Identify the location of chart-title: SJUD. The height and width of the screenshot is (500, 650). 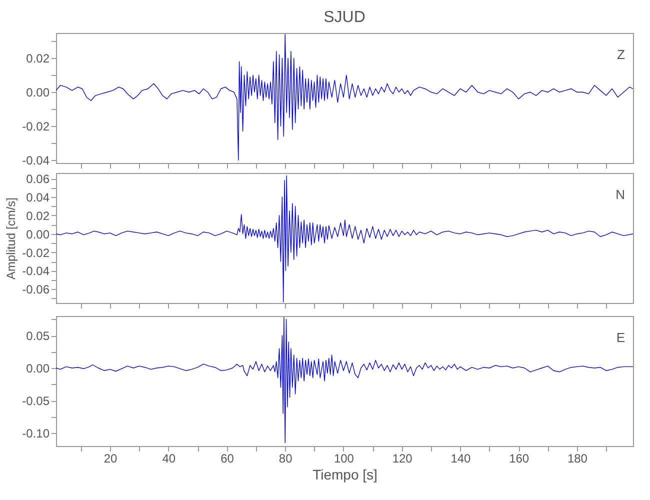
(345, 17).